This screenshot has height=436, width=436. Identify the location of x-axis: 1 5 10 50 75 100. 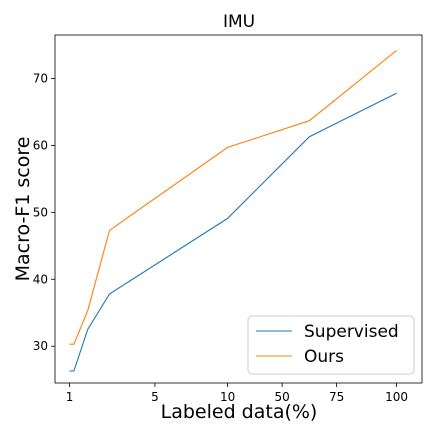
(237, 393).